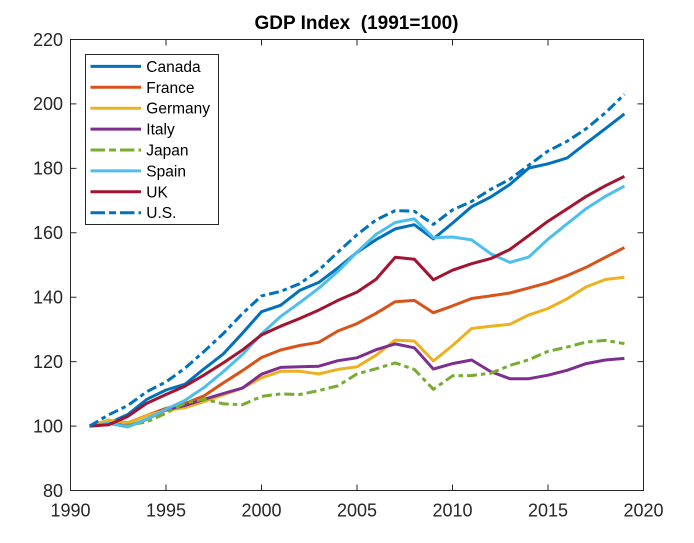 The height and width of the screenshot is (543, 694). What do you see at coordinates (48, 426) in the screenshot?
I see `svg-text: 100` at bounding box center [48, 426].